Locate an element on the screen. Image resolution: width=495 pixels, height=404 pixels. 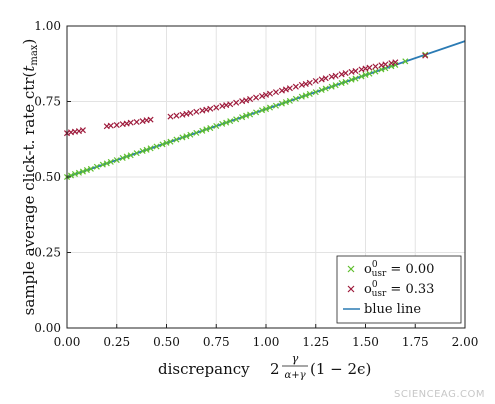
legend-series-2-sup: 0 is located at coordinates (375, 285).